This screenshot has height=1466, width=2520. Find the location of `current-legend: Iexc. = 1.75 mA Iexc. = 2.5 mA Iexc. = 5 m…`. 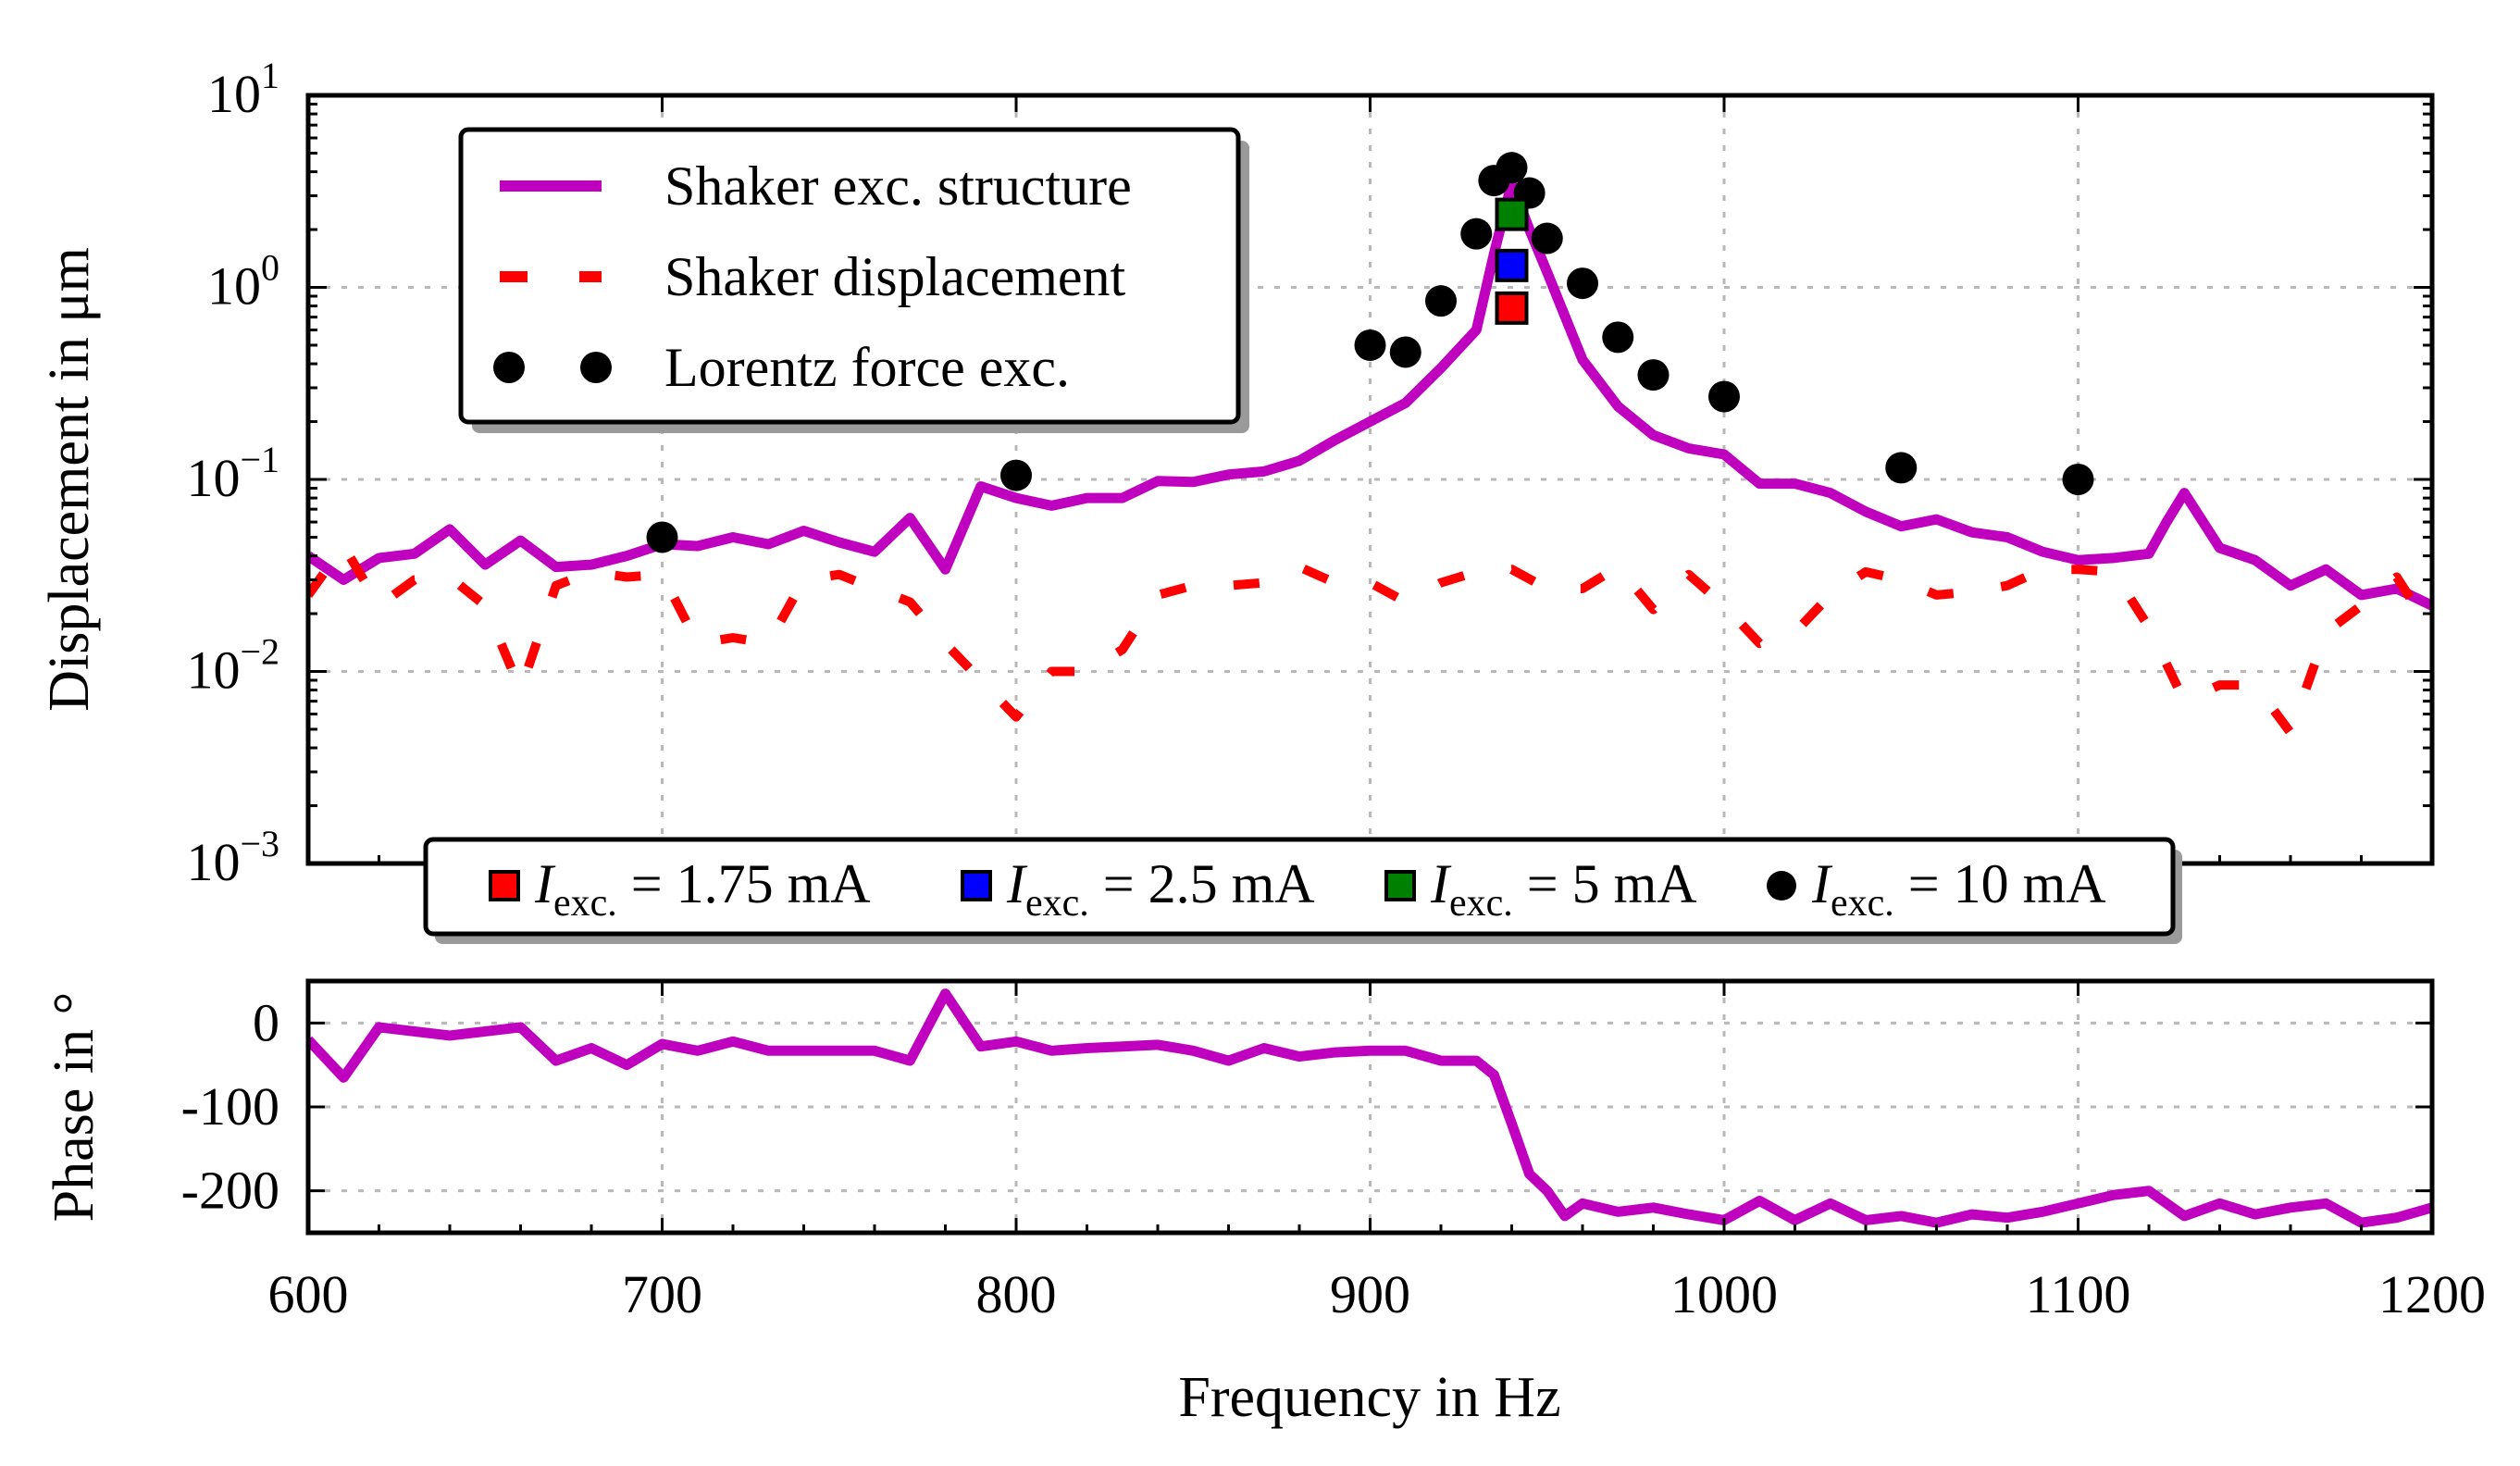

current-legend: Iexc. = 1.75 mA Iexc. = 2.5 mA Iexc. = 5 m… is located at coordinates (1302, 890).